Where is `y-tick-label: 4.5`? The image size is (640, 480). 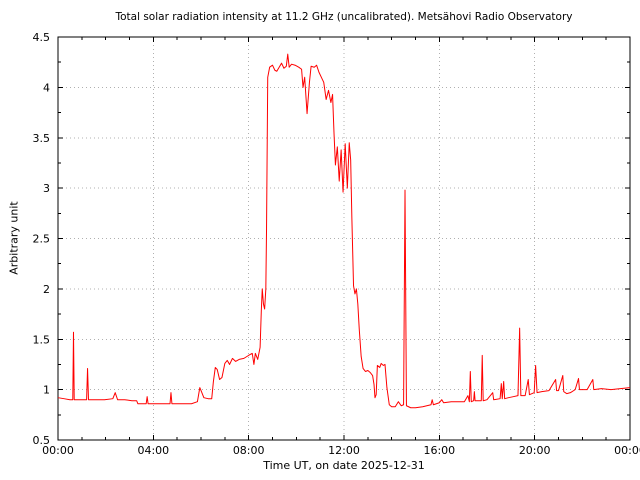
y-tick-label: 4.5 is located at coordinates (42, 37).